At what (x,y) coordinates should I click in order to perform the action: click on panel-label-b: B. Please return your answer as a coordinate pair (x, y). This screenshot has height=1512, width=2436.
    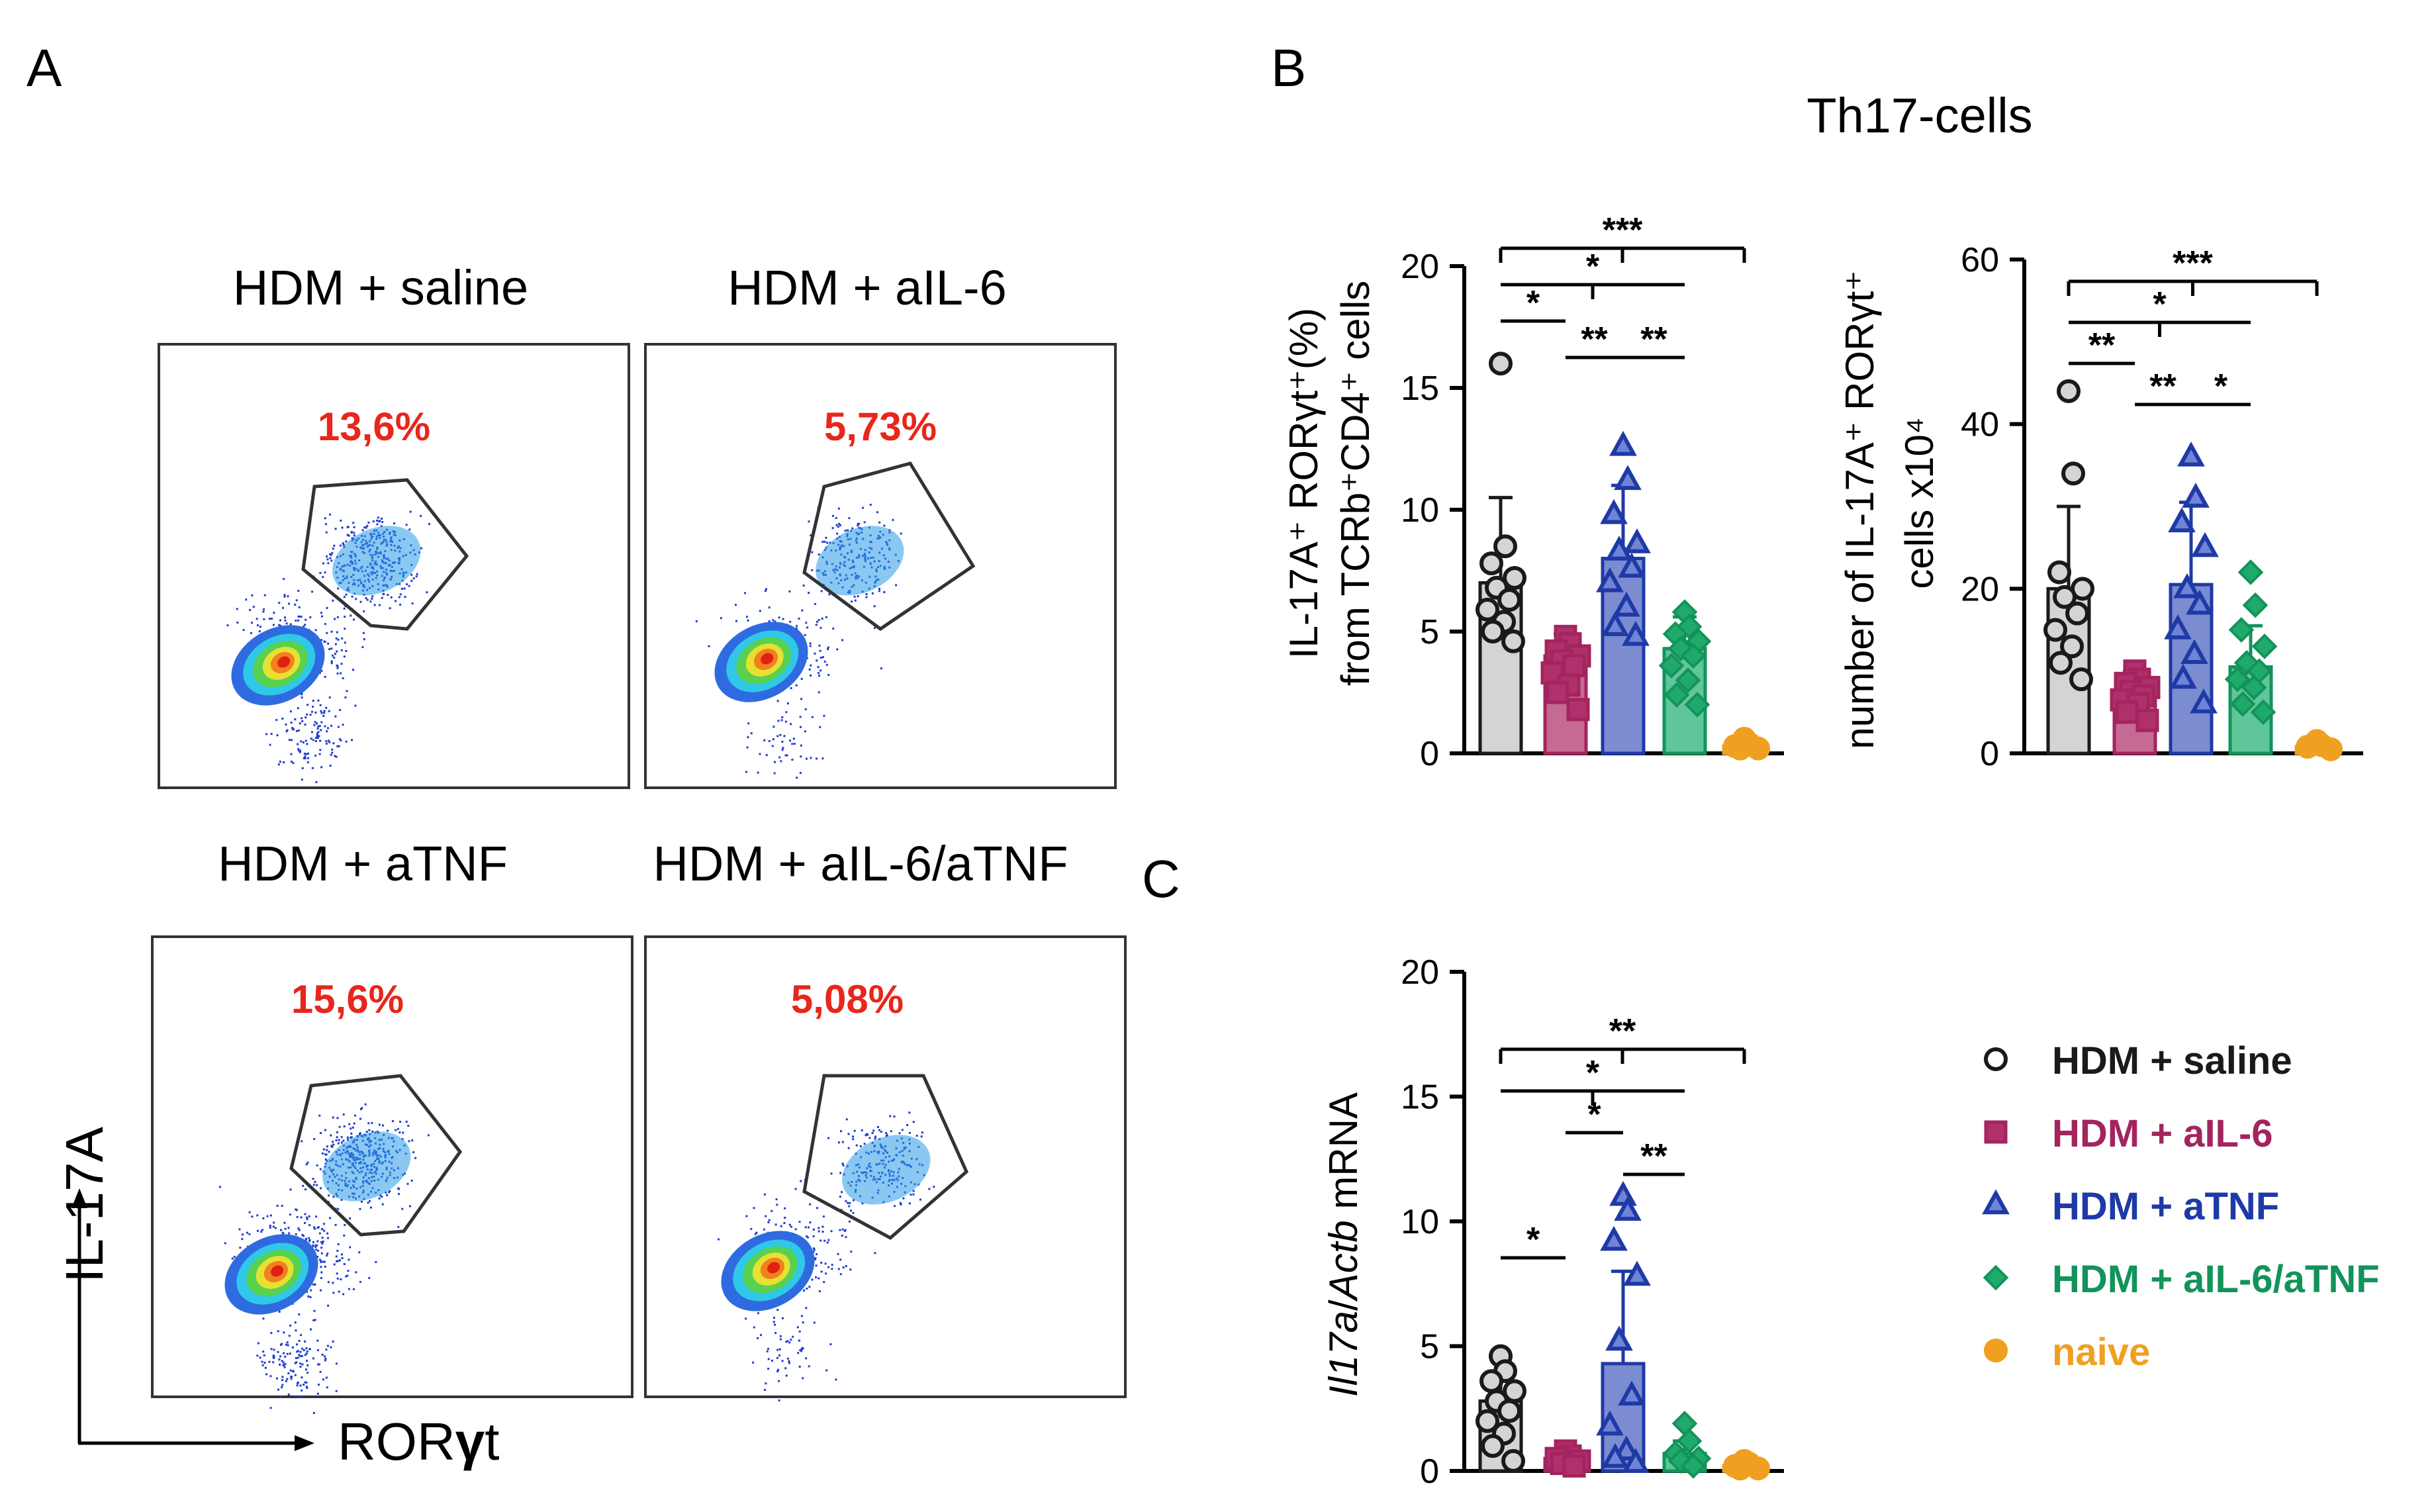
    Looking at the image, I should click on (1288, 68).